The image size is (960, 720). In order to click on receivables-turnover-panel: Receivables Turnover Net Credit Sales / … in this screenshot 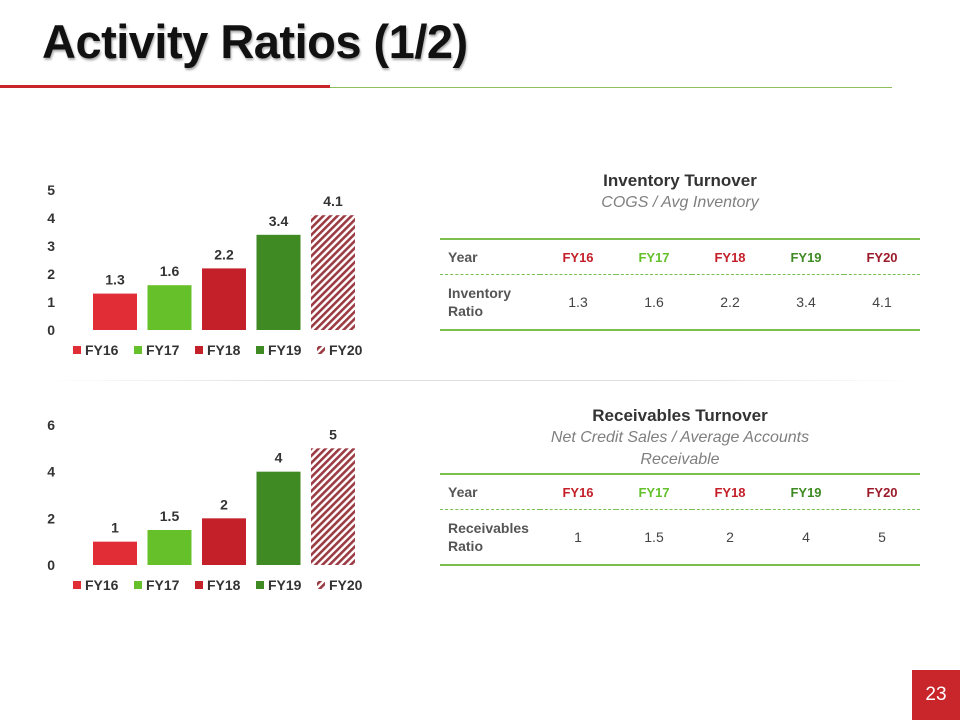, I will do `click(680, 490)`.